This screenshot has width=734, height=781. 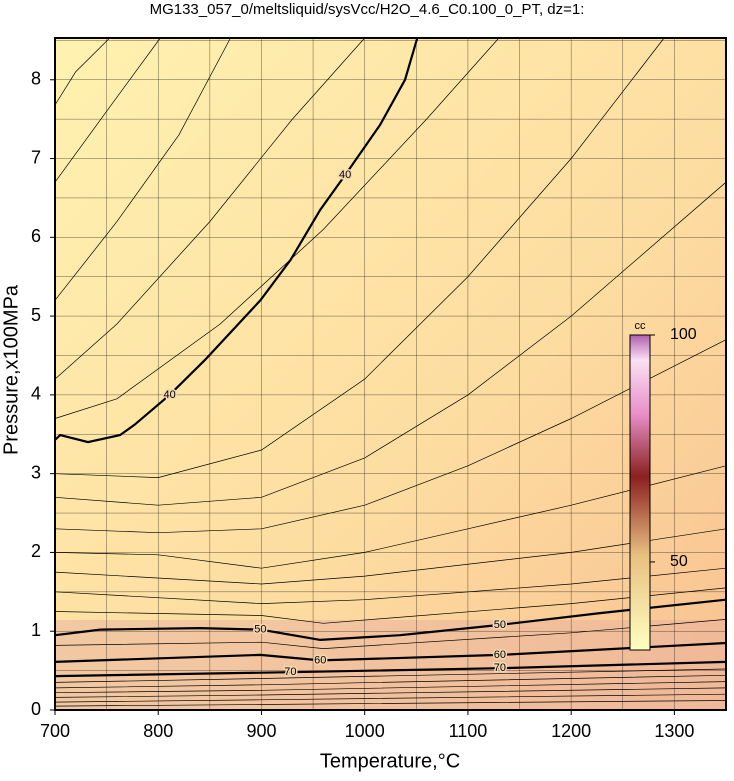 I want to click on x-tick-label: 700, so click(x=55, y=731).